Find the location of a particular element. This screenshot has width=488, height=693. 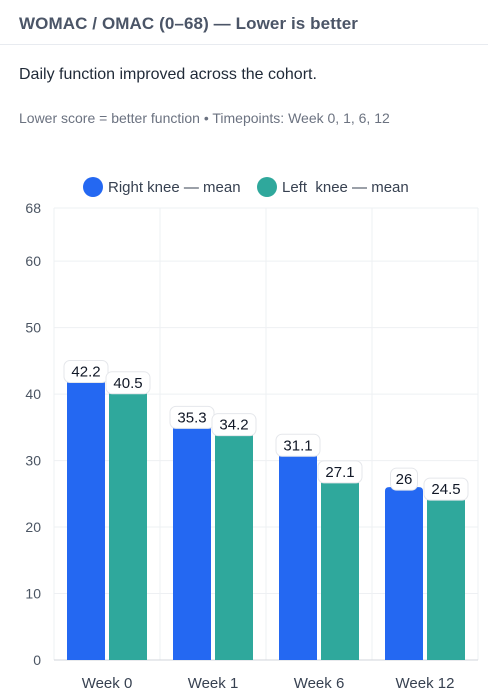

chart-header: WOMAC / OMAC (0–68) — Lower is better is located at coordinates (244, 22).